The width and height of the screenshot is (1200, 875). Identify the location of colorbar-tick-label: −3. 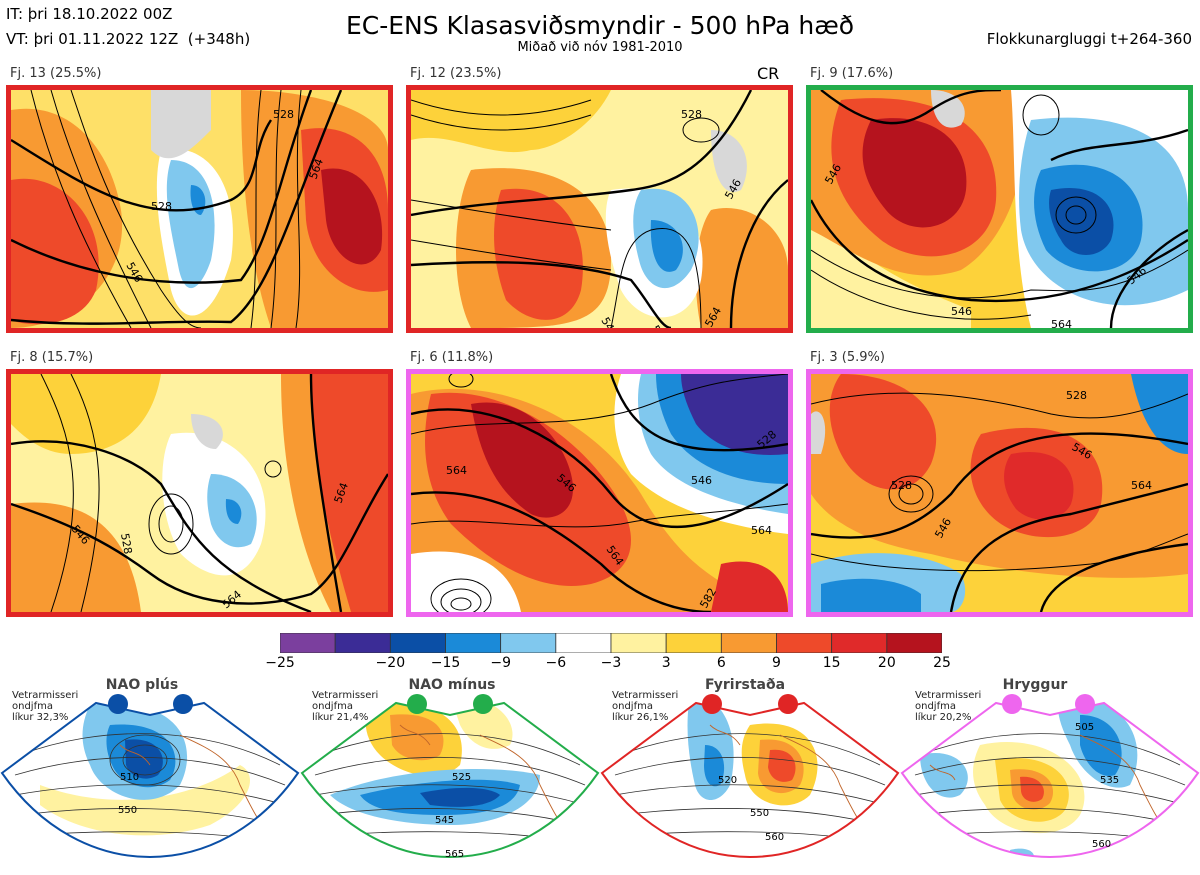
(611, 663).